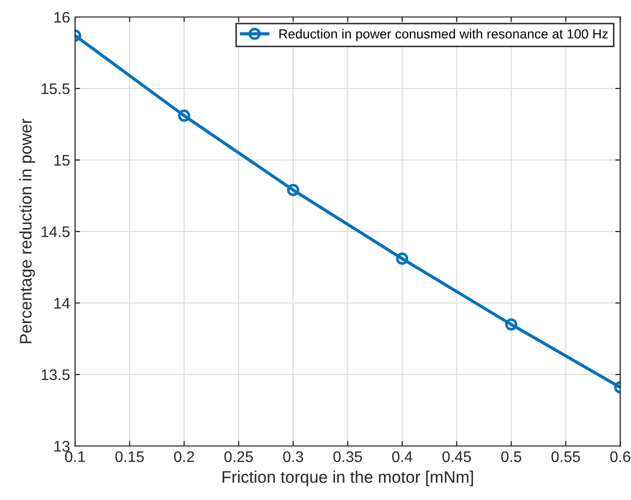 This screenshot has height=500, width=631. I want to click on y-tick-label: 13.5, so click(56, 374).